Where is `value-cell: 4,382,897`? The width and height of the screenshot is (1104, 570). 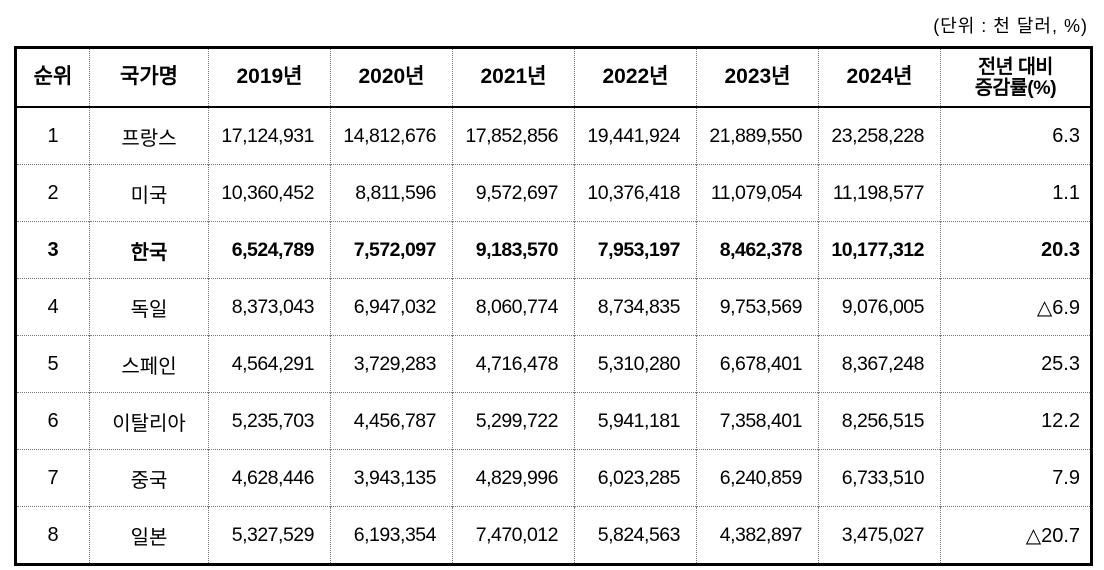 value-cell: 4,382,897 is located at coordinates (757, 535).